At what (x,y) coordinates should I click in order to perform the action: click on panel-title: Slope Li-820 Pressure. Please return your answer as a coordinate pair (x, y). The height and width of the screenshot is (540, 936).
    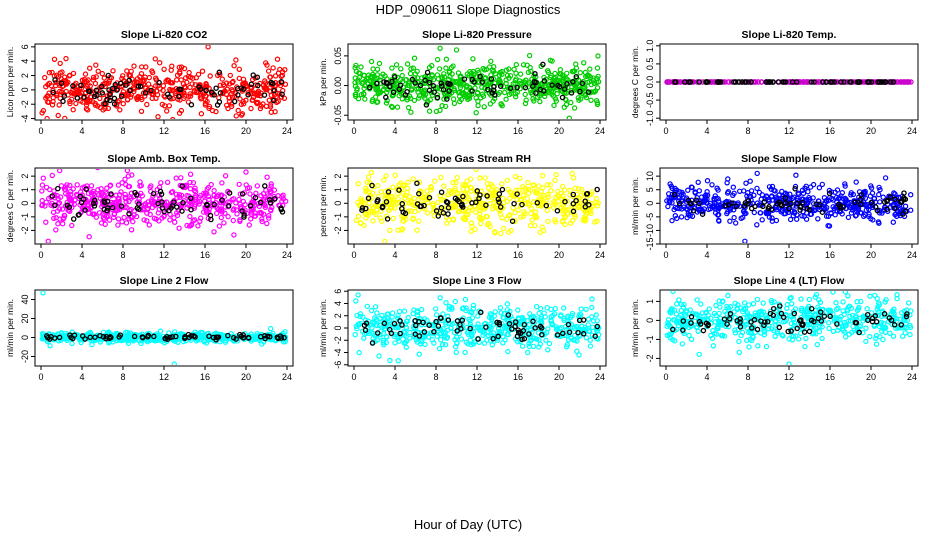
    Looking at the image, I should click on (477, 35).